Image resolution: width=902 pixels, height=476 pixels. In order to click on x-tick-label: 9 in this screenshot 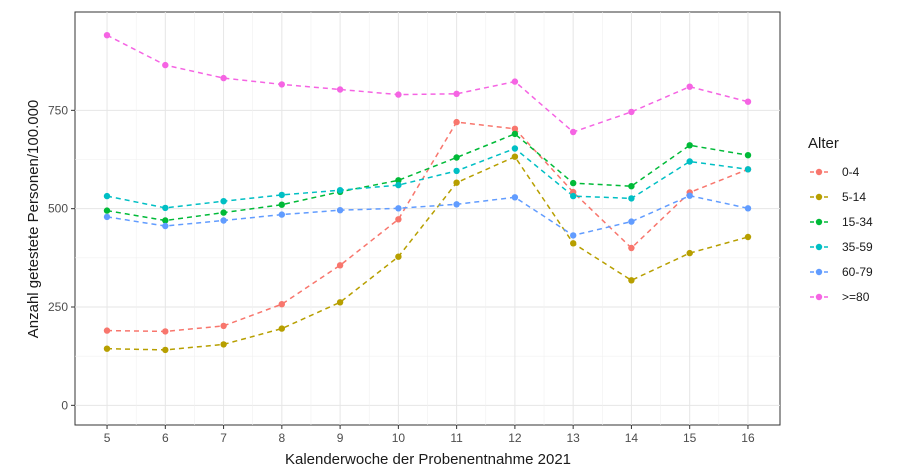, I will do `click(340, 438)`.